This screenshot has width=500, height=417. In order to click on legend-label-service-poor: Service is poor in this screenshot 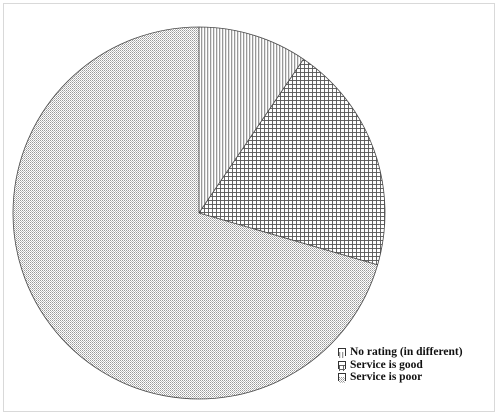, I will do `click(386, 377)`.